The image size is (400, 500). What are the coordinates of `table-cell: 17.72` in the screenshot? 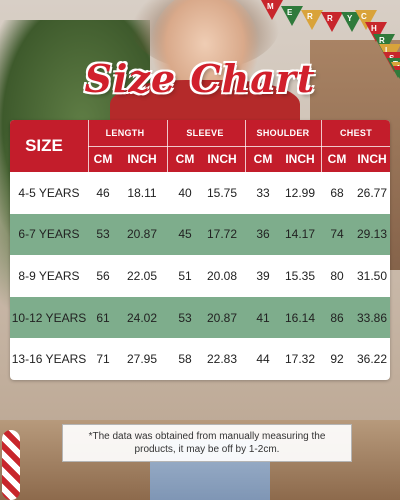 It's located at (222, 234).